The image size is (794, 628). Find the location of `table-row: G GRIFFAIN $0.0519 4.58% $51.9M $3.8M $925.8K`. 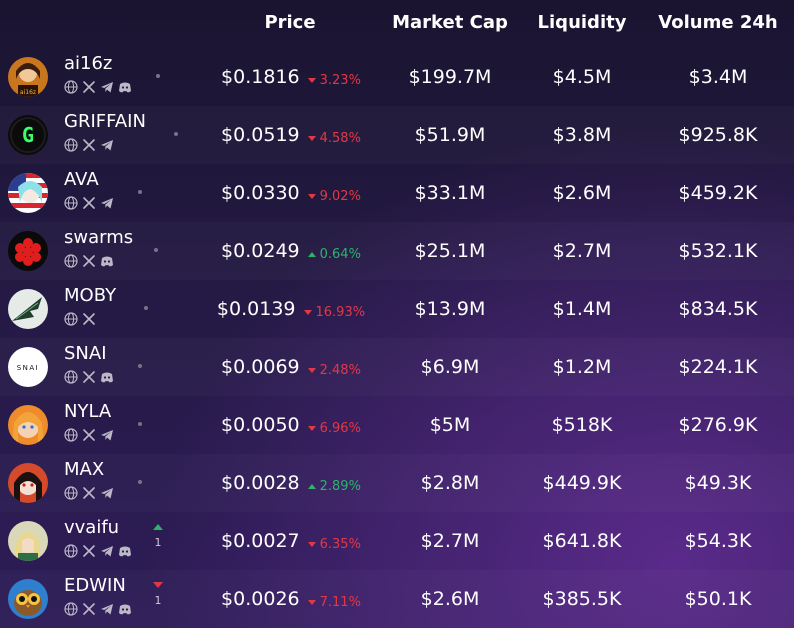

table-row: G GRIFFAIN $0.0519 4.58% $51.9M $3.8M $925.8K is located at coordinates (397, 135).